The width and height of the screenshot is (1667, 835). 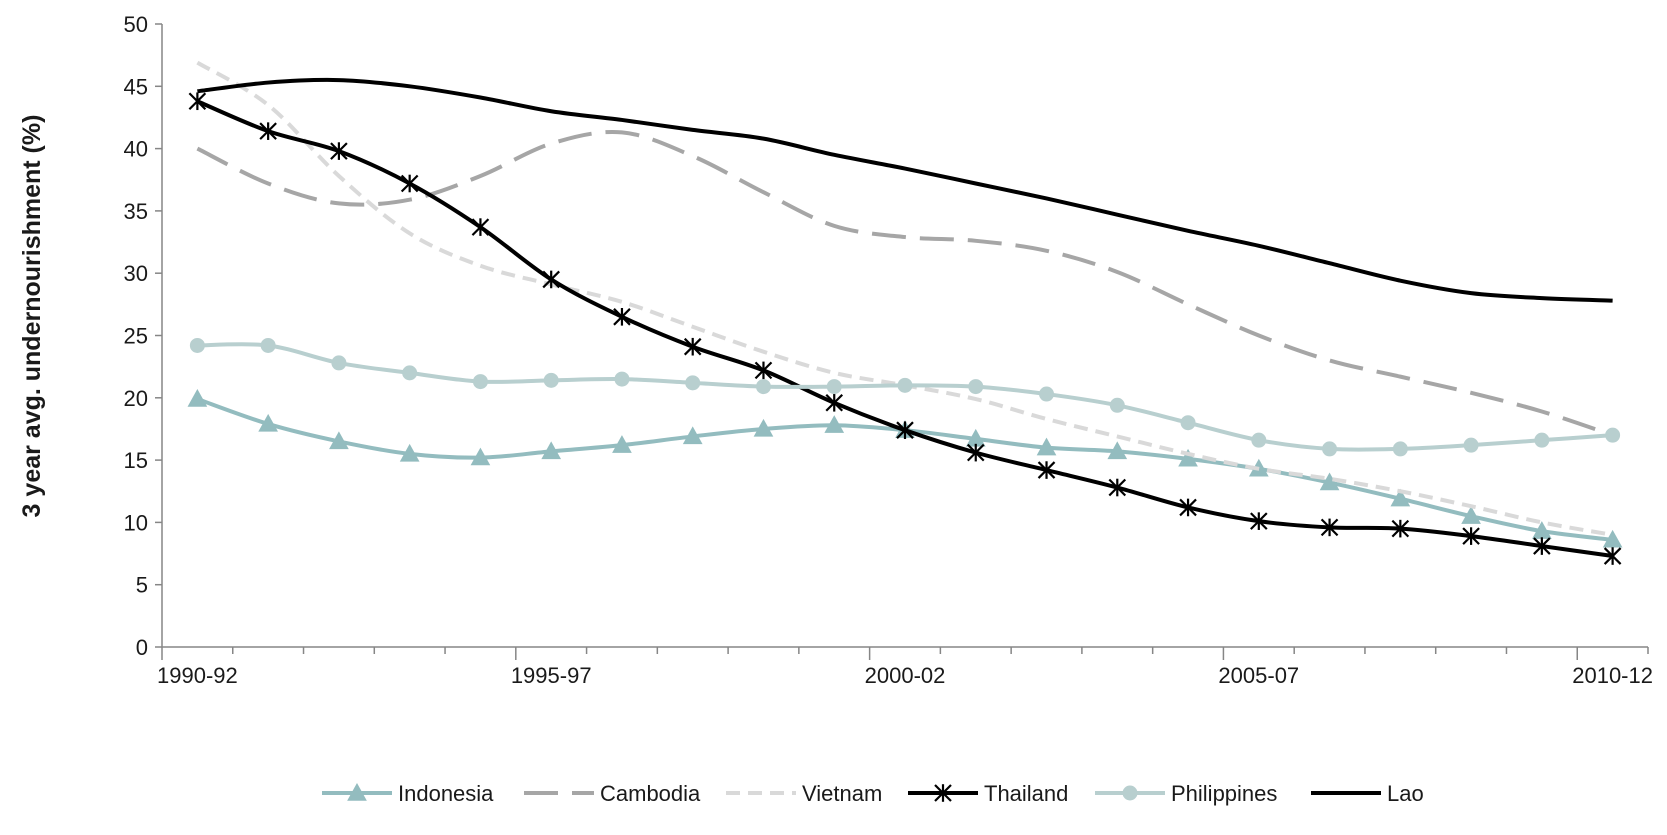 I want to click on y-tick-label: 40, so click(x=136, y=149).